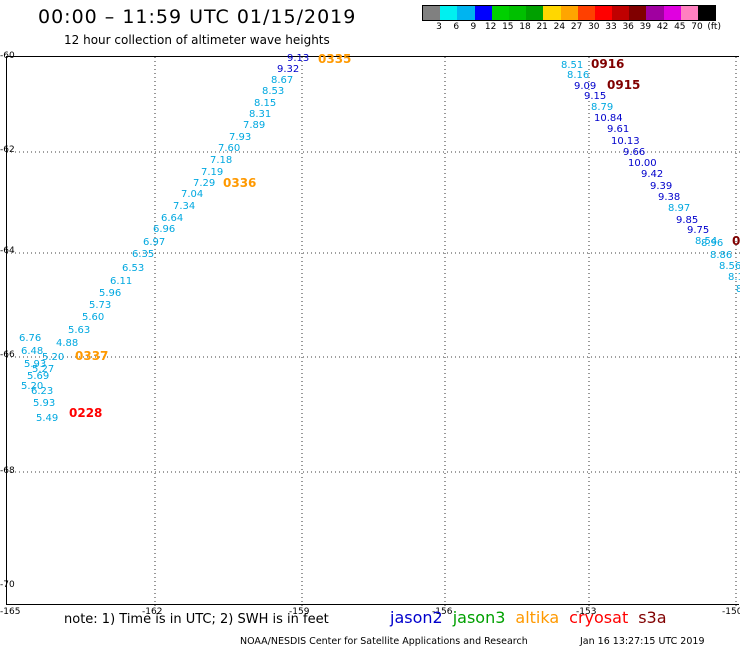  Describe the element at coordinates (154, 242) in the screenshot. I see `wave-height-point: 6.97` at that location.